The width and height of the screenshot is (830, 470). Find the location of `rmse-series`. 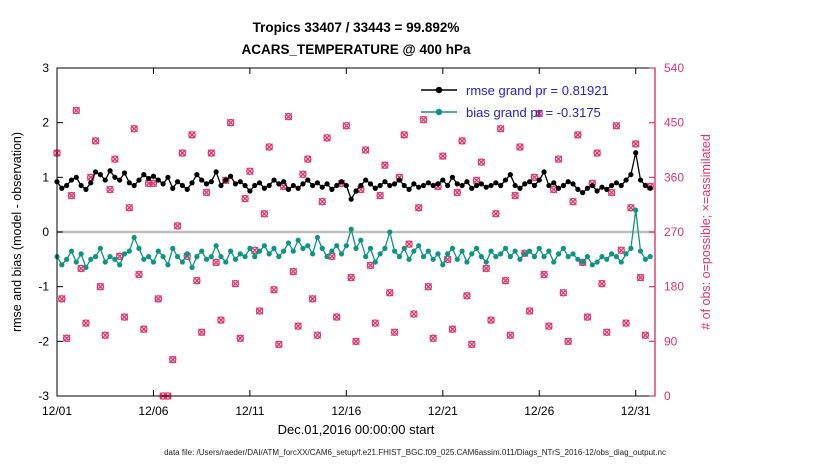

rmse-series is located at coordinates (353, 176).